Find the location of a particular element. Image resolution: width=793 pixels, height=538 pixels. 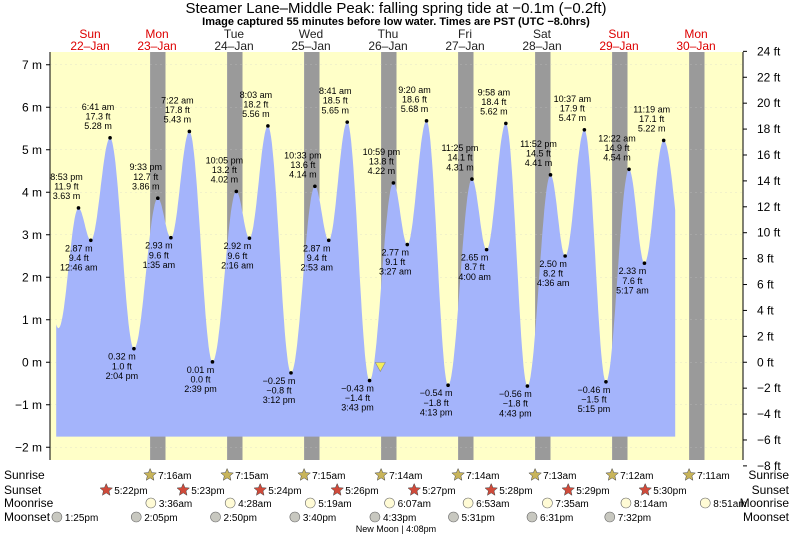

tide-label: −1.5 ft is located at coordinates (594, 399).